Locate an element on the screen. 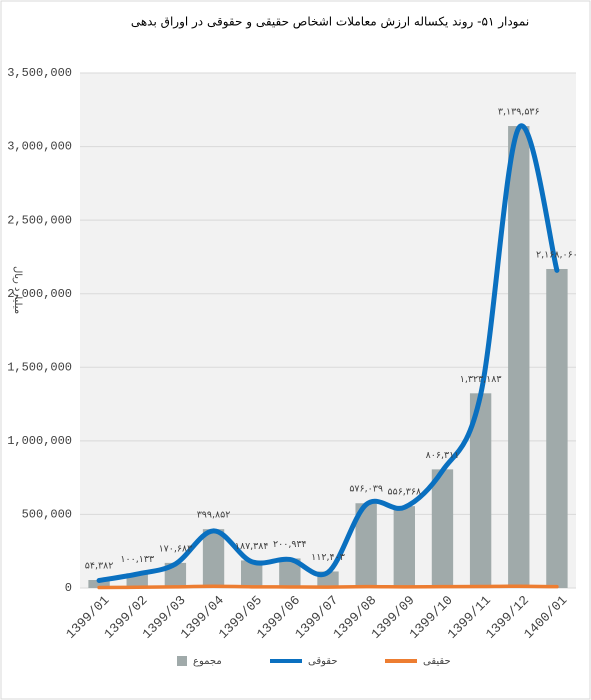 The height and width of the screenshot is (700, 591). legend-label: حقوقی is located at coordinates (323, 661).